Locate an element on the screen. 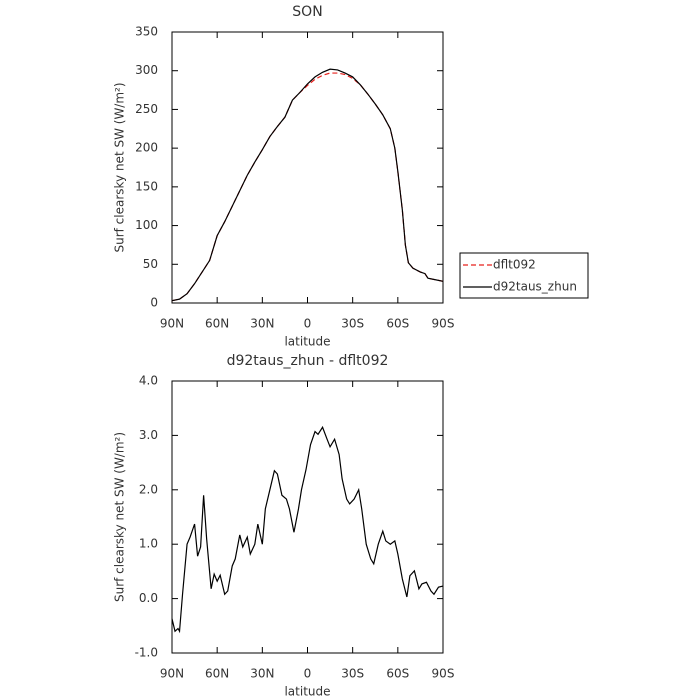 This screenshot has width=700, height=700. y-tick-label: 0 is located at coordinates (154, 303).